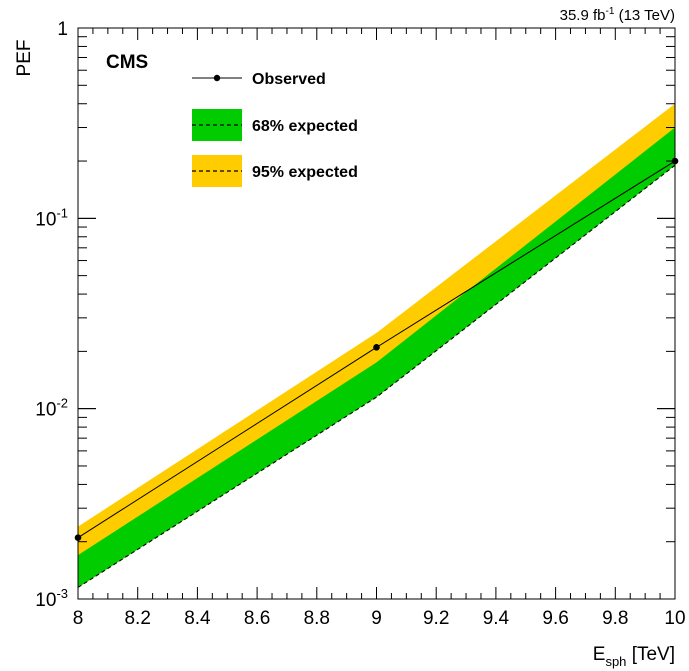 The width and height of the screenshot is (689, 671). I want to click on x-tick-label: 9.8, so click(615, 618).